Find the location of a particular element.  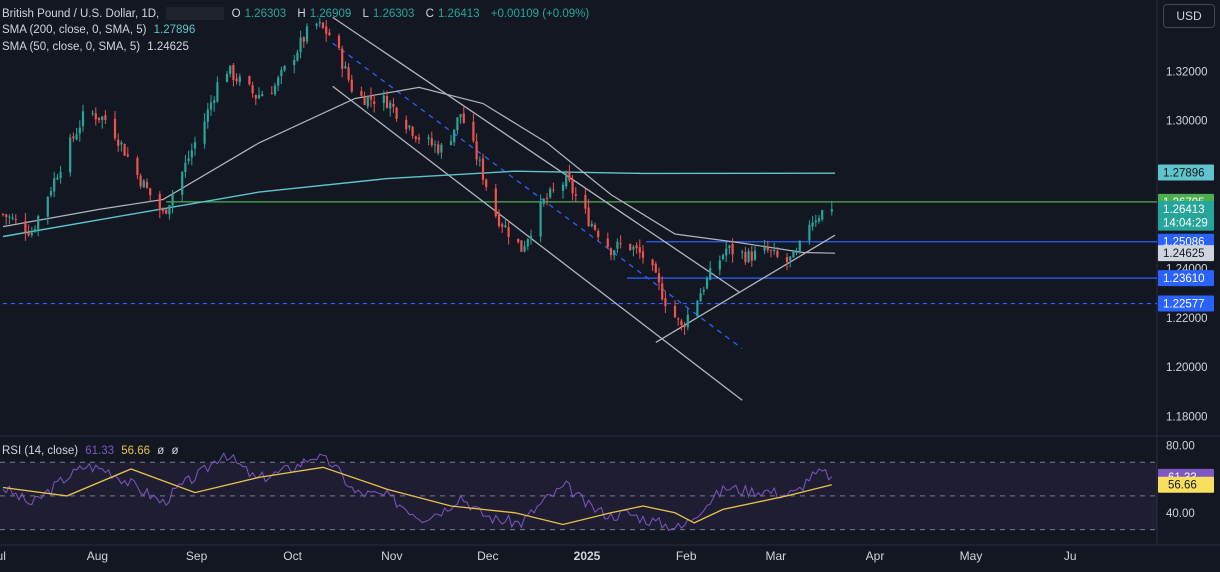

sma50-value: 1.24625 is located at coordinates (168, 47).